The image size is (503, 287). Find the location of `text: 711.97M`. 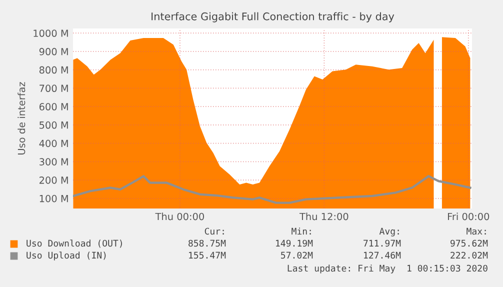

text: 711.97M is located at coordinates (382, 243).